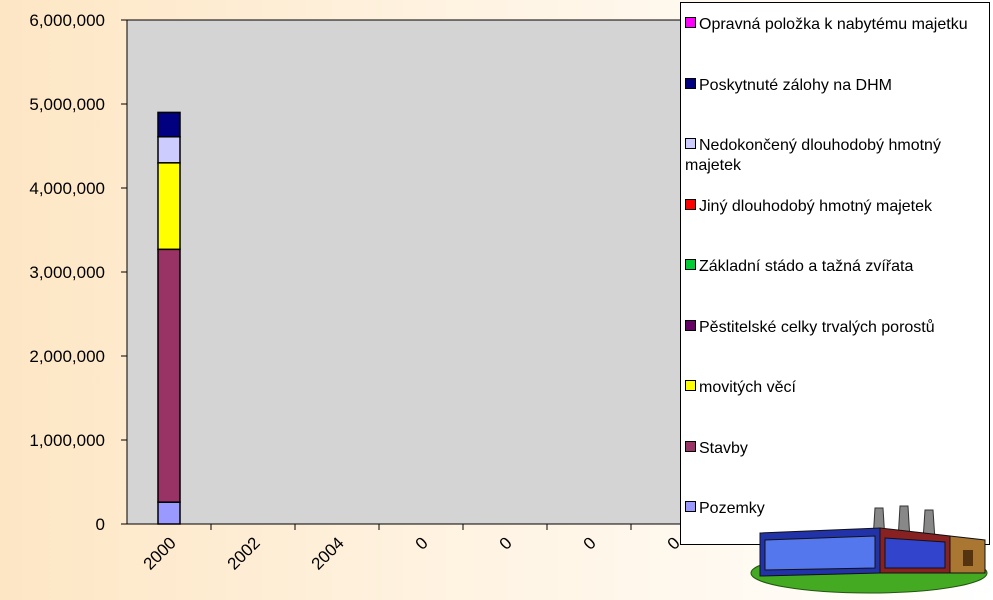 The image size is (993, 600). I want to click on legend-label: Poskytnuté zálohy na DHM, so click(795, 85).